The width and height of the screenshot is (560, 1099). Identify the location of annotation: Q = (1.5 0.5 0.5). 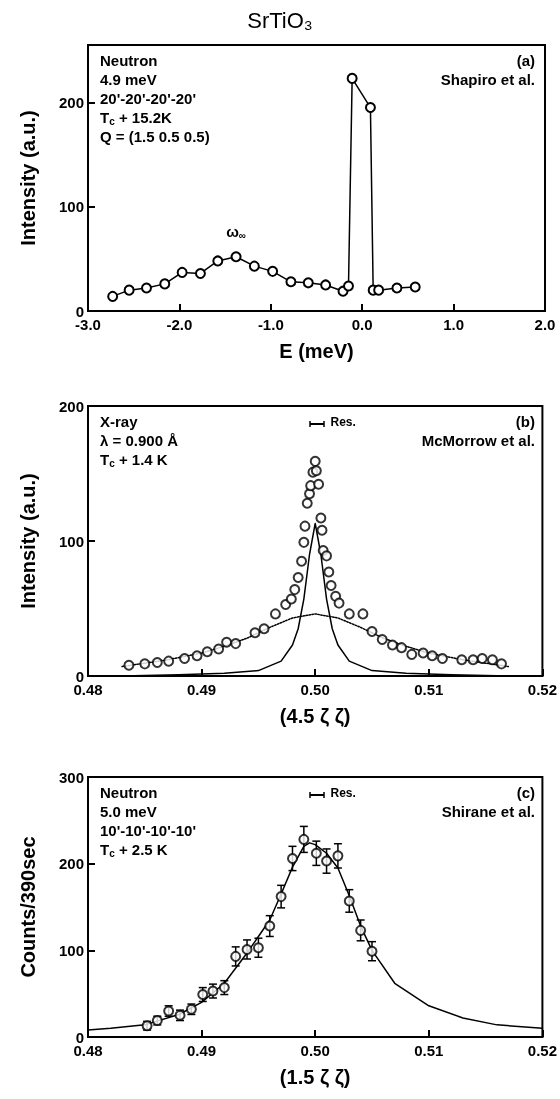
(155, 136).